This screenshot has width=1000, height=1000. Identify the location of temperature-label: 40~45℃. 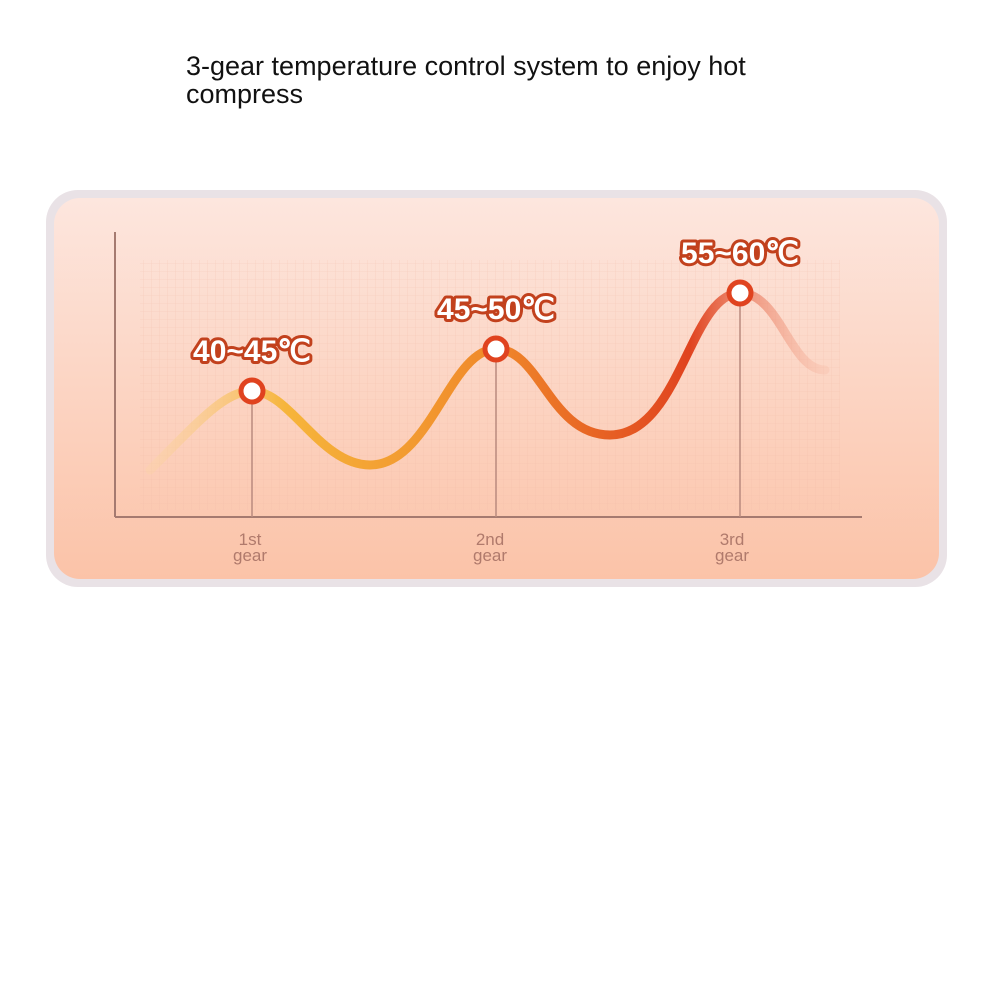
(252, 351).